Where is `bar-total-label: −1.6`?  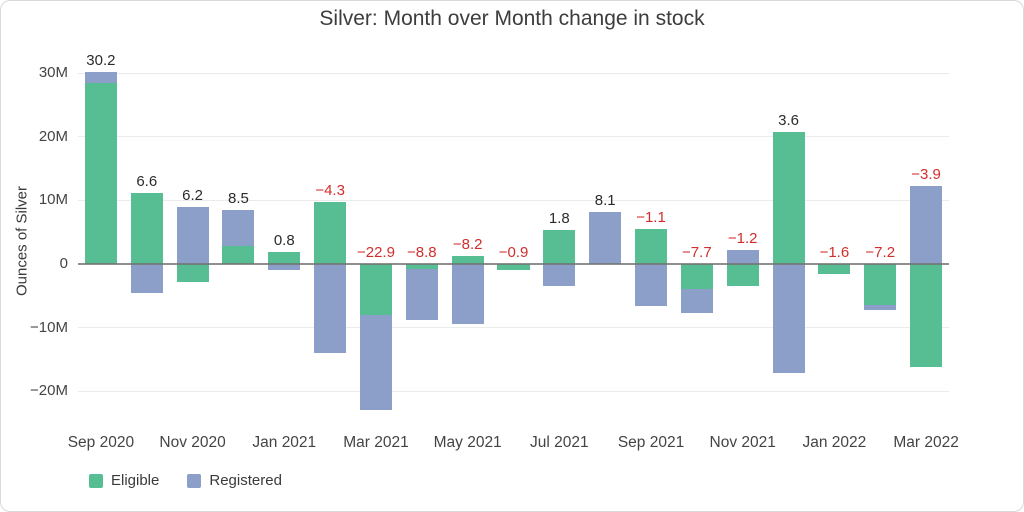
bar-total-label: −1.6 is located at coordinates (834, 252).